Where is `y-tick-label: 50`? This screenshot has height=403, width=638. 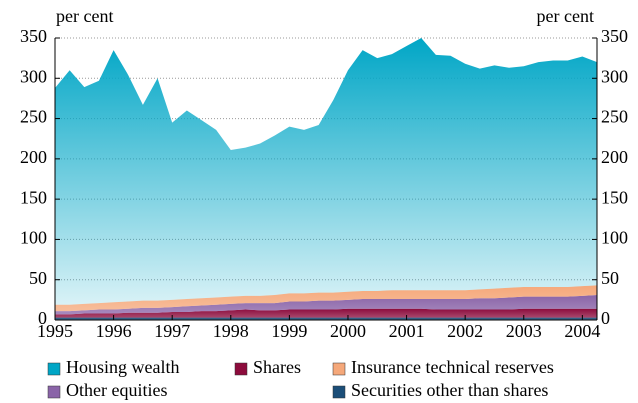 y-tick-label: 50 is located at coordinates (38, 278).